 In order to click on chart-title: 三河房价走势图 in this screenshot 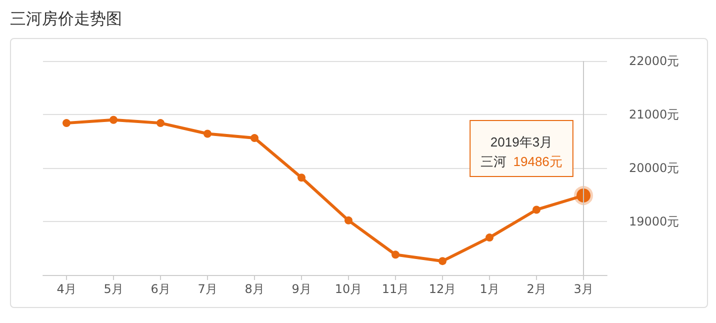, I will do `click(66, 19)`.